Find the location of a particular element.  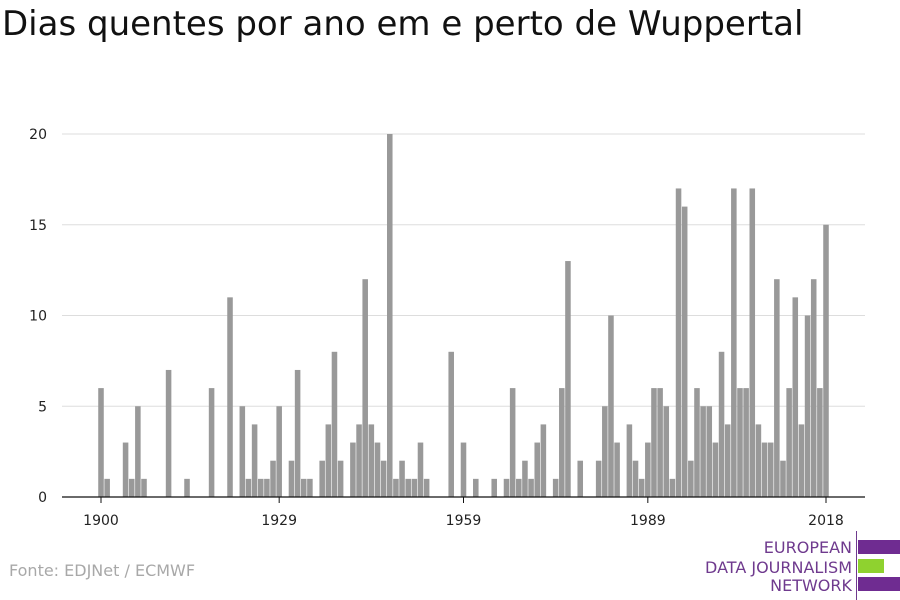

bar-1937 is located at coordinates (328, 460).